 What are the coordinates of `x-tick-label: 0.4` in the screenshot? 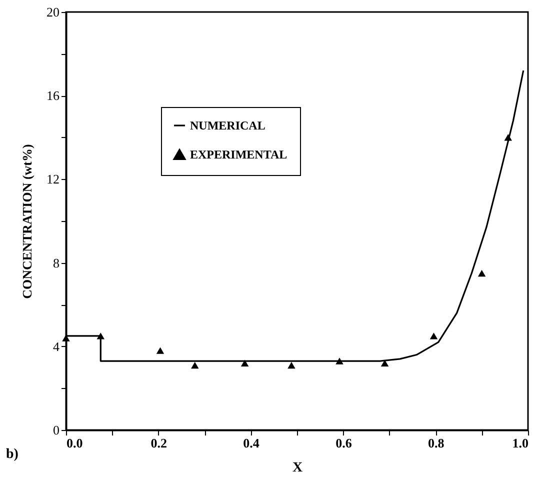 It's located at (251, 443).